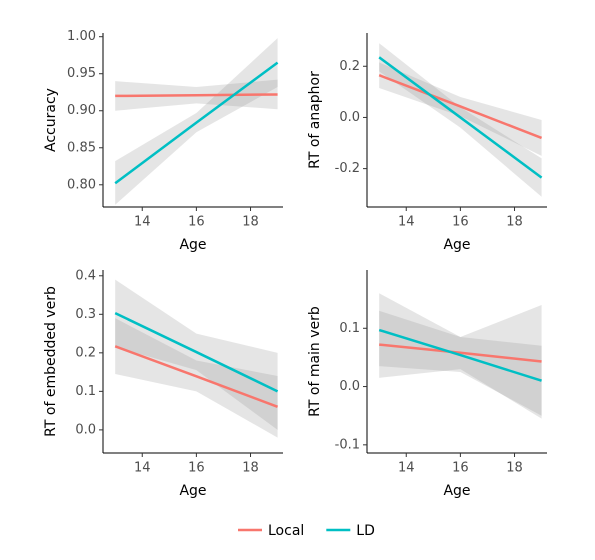 The image size is (595, 560). I want to click on y-tick-label: 0.85, so click(81, 147).